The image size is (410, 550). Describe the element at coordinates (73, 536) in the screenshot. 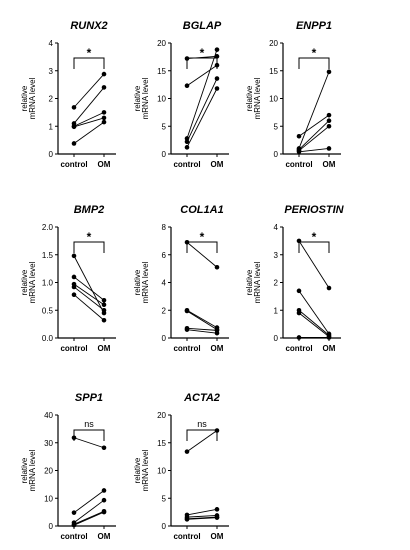

I see `spp1-xtick-label: control` at that location.